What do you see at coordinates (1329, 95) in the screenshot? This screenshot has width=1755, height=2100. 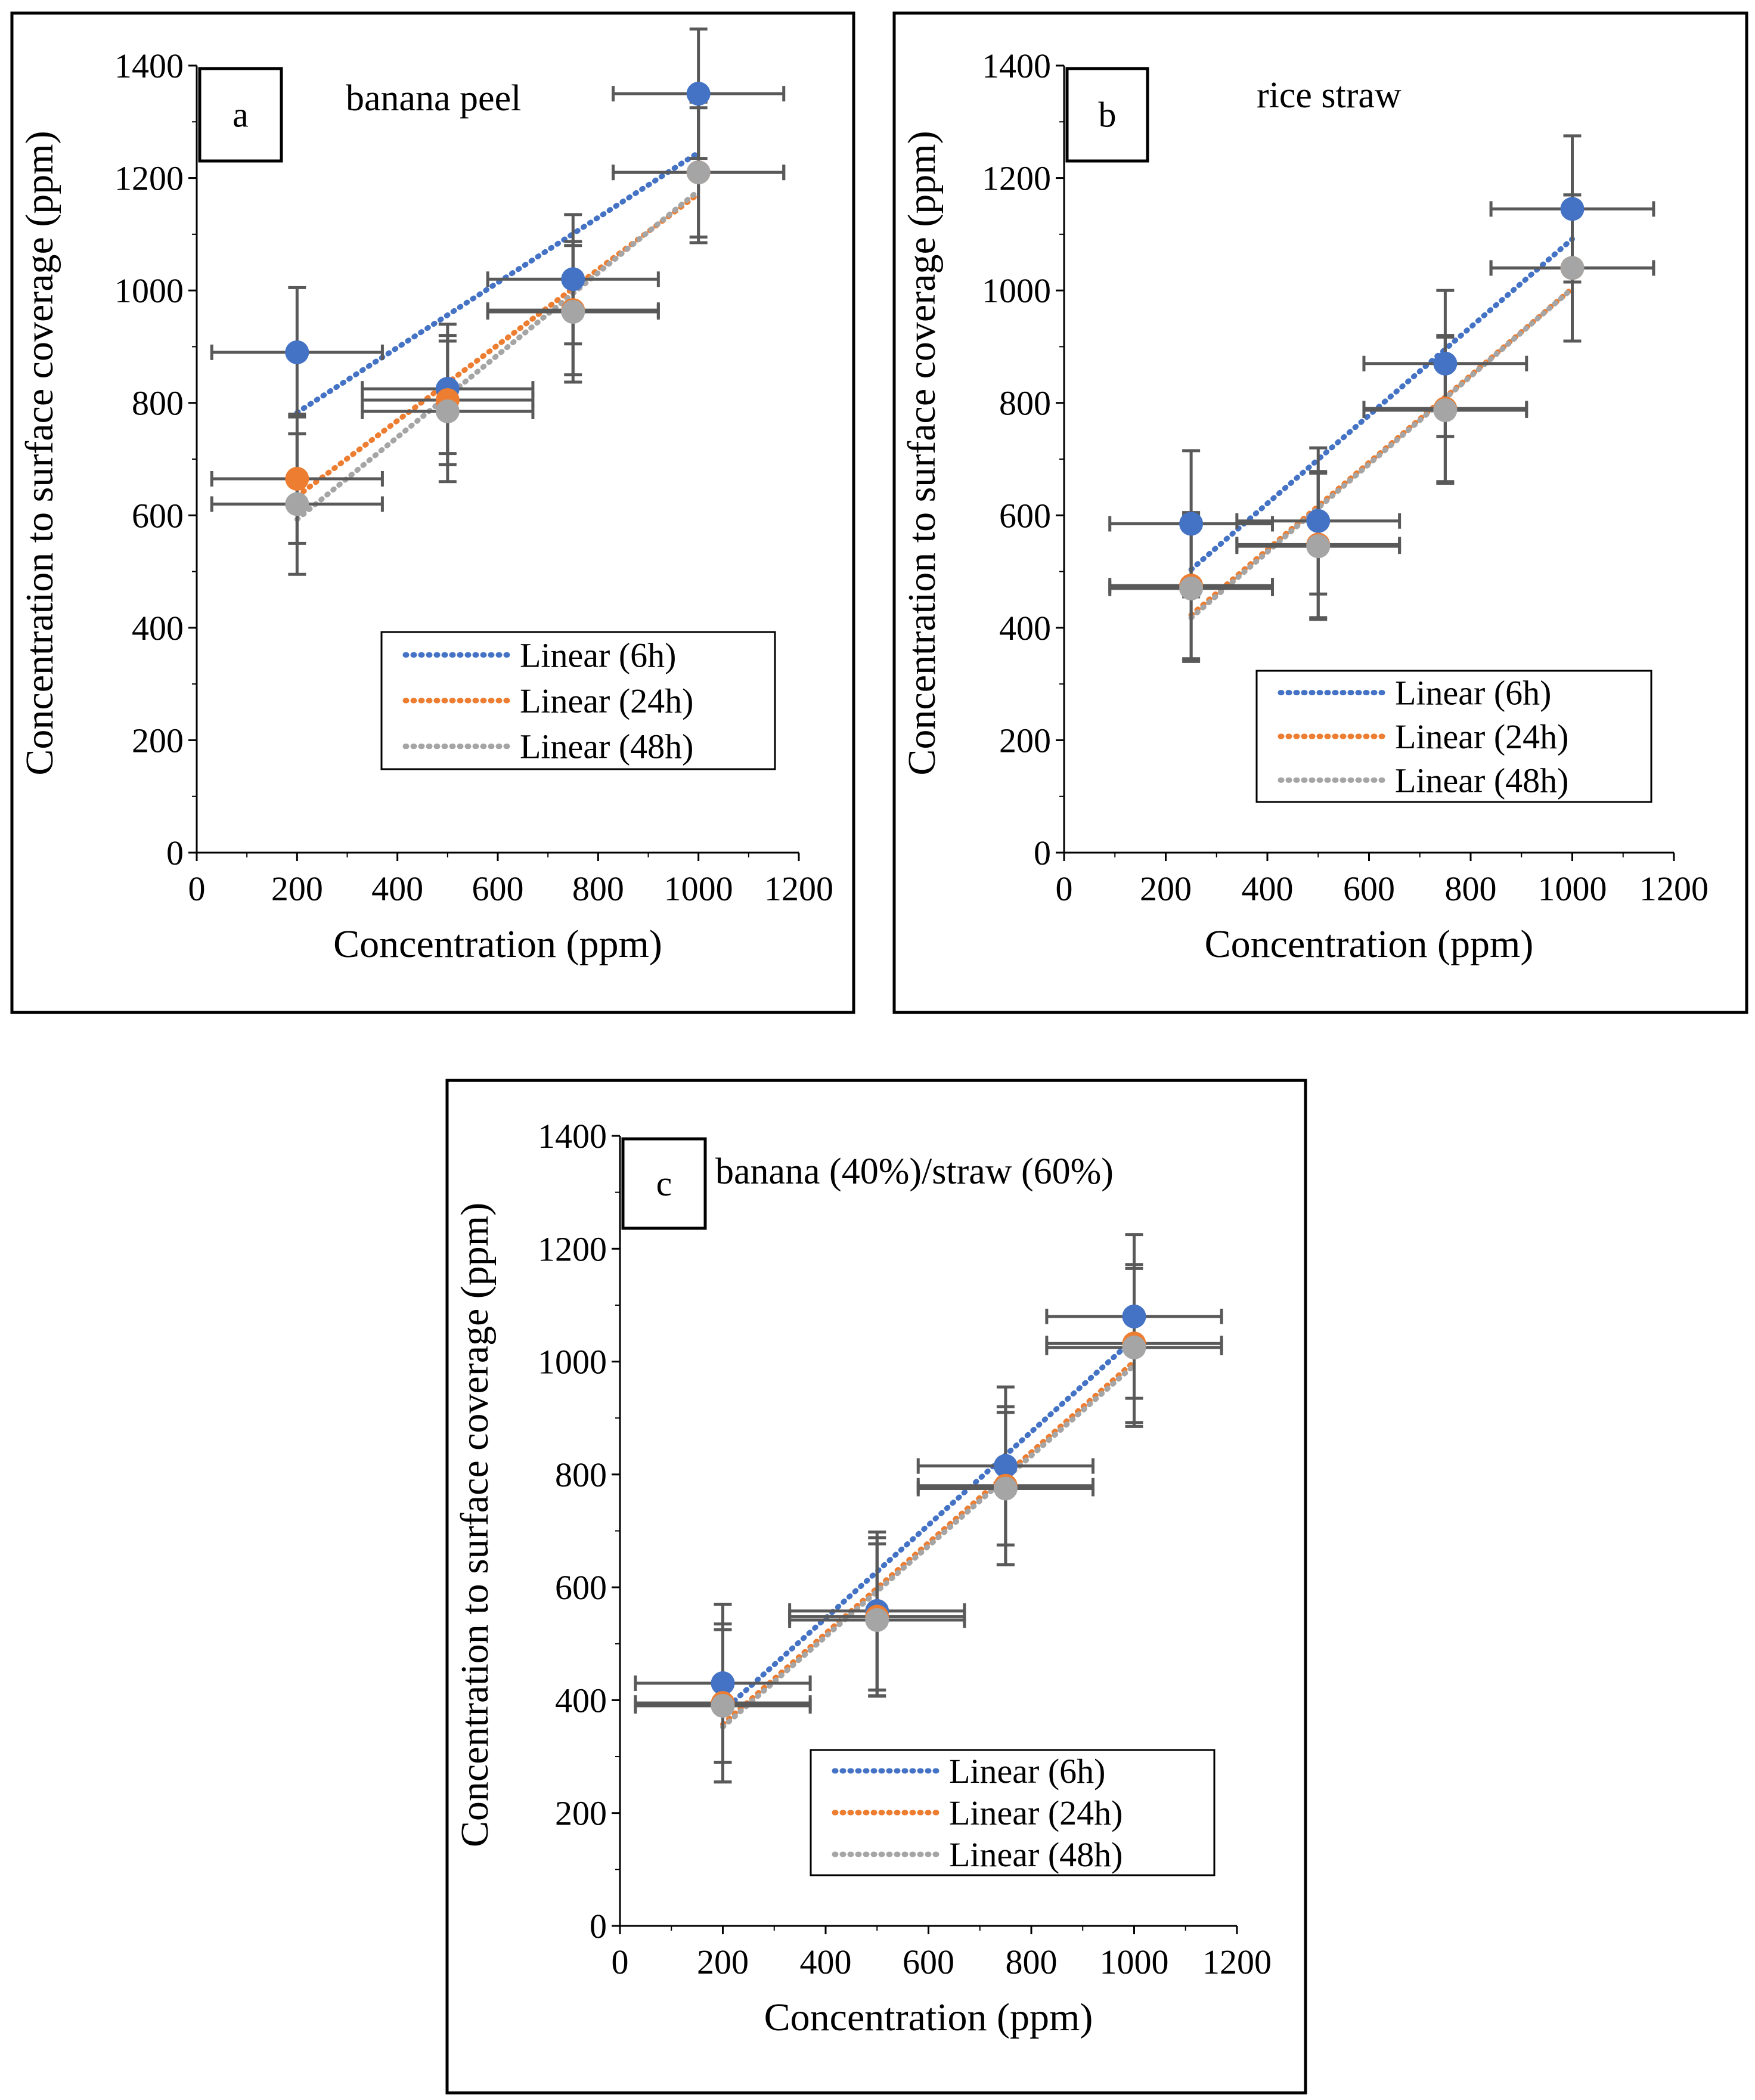 I see `chart-title: rice straw` at bounding box center [1329, 95].